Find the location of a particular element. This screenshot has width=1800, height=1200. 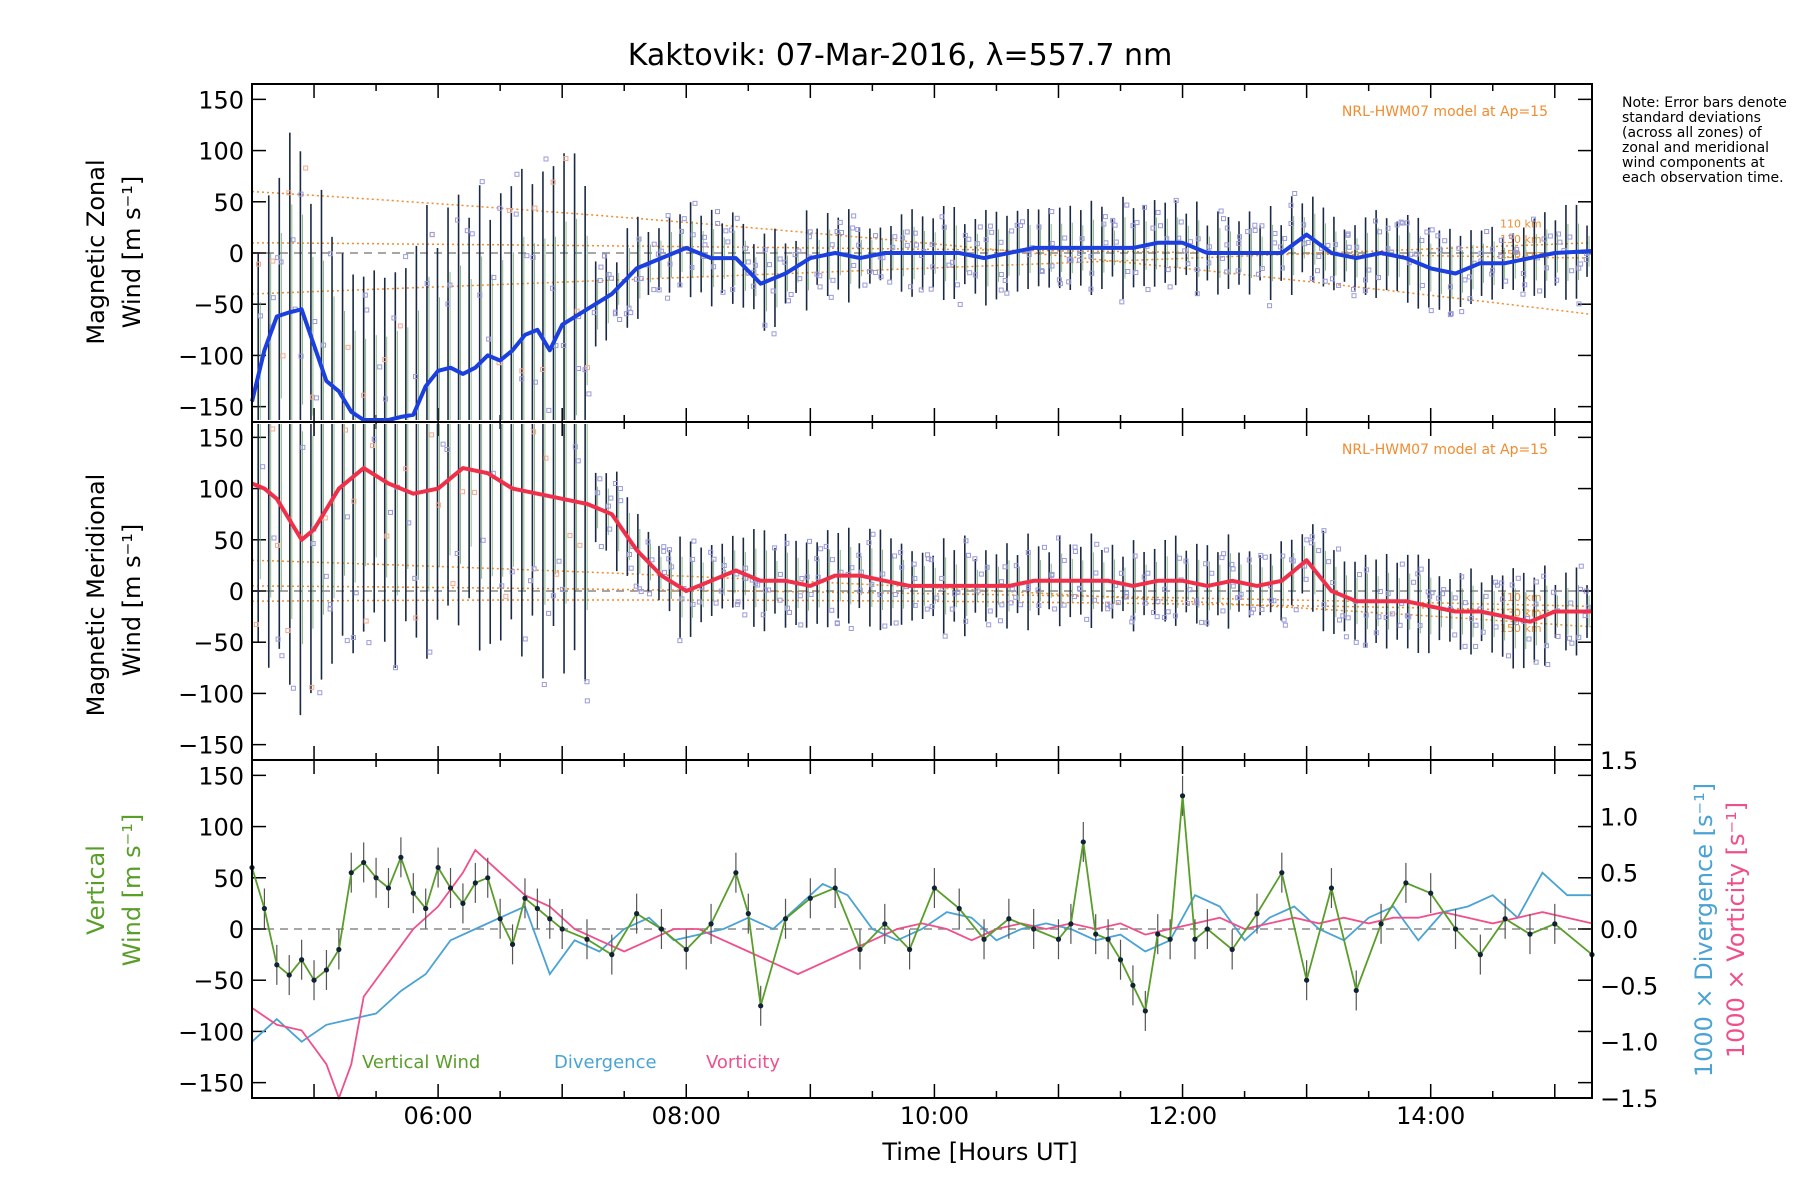

vertical-ytick-label: −50 is located at coordinates (218, 981).